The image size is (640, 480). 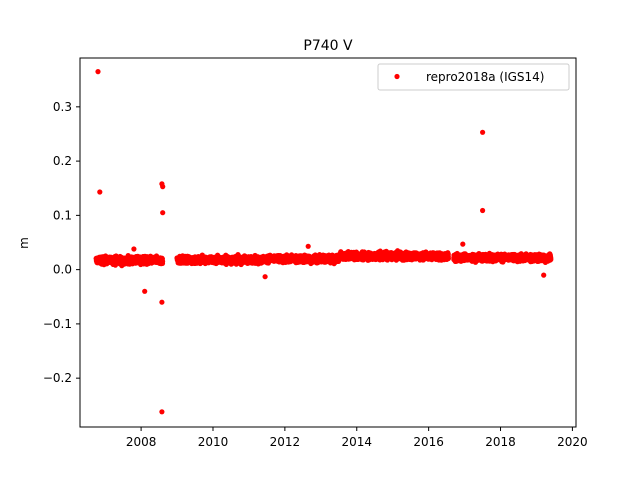 I want to click on legend: repro2018a (IGS14), so click(x=473, y=77).